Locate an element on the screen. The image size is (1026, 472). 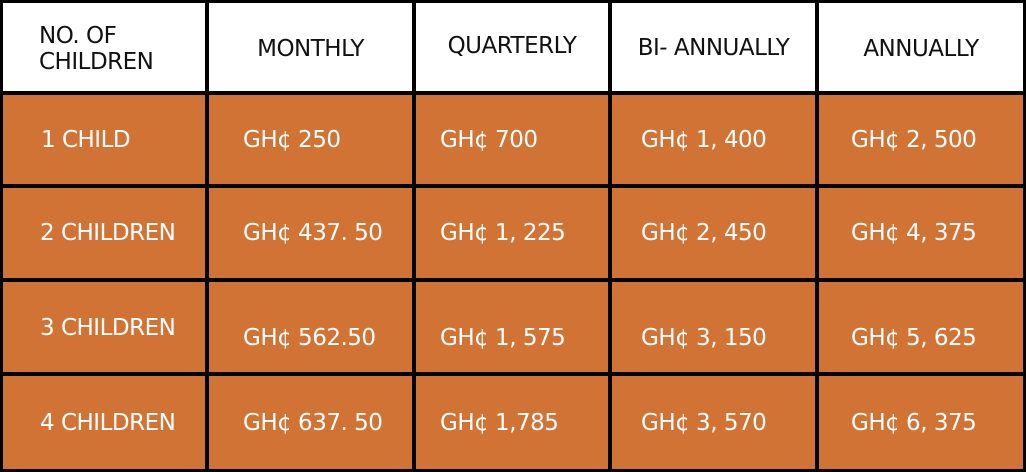
row-1-children: 1 CHILD is located at coordinates (104, 139).